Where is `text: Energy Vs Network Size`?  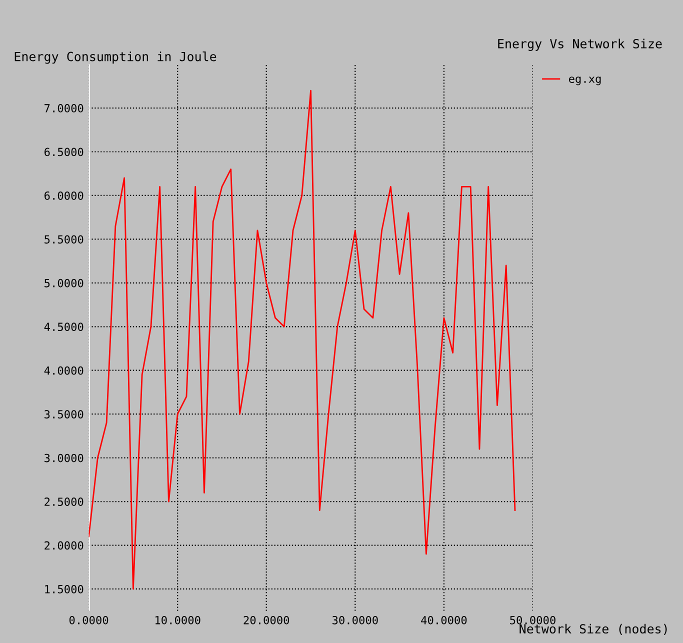
text: Energy Vs Network Size is located at coordinates (580, 44).